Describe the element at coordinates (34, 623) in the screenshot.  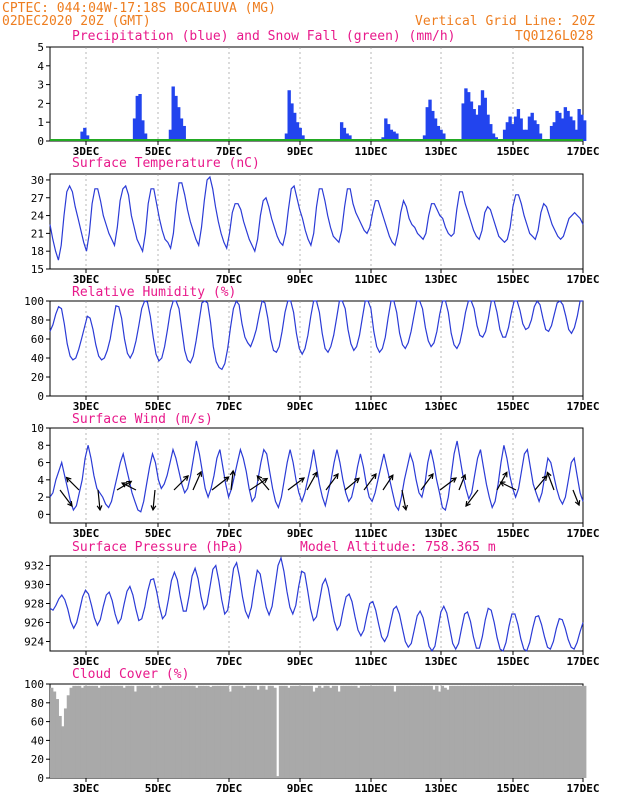
I see `y-tick-label: 926` at that location.